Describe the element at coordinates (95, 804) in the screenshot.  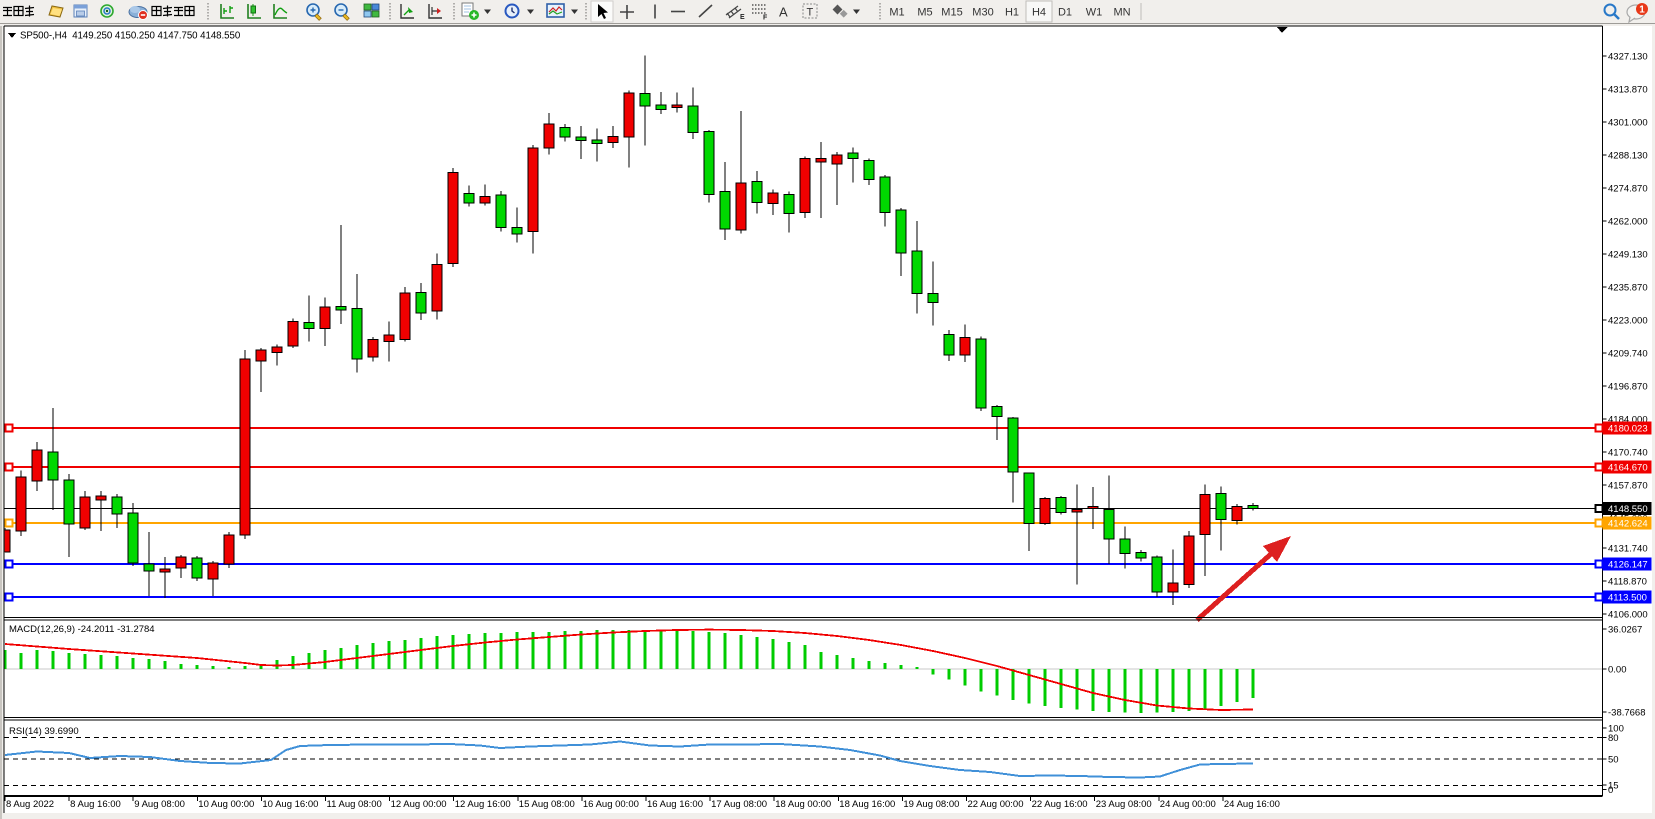
I see `svg-text: 8 Aug 16:00` at that location.